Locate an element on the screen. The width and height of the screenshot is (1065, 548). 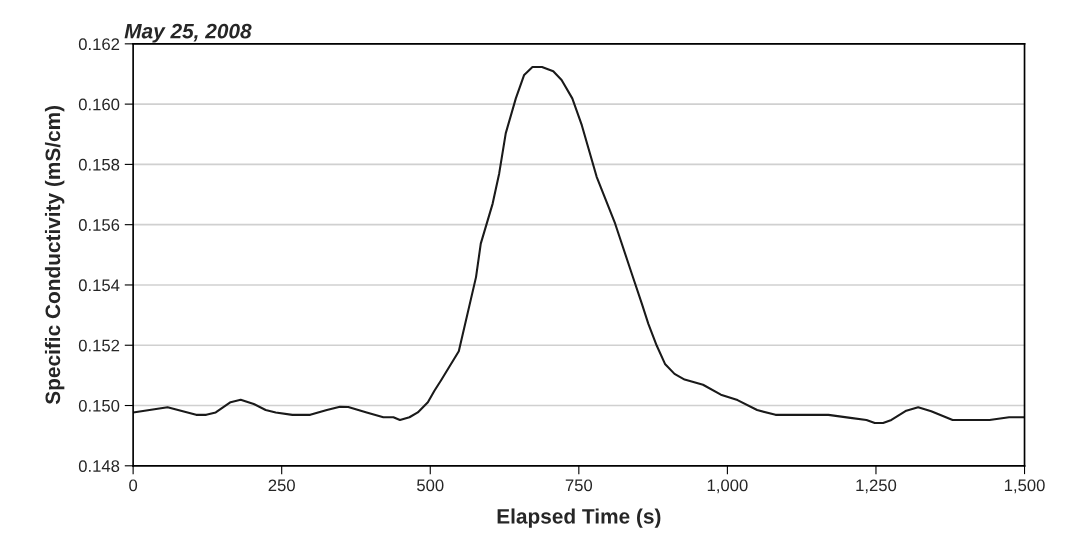
x-axis-title: Elapsed Time (s) is located at coordinates (579, 518).